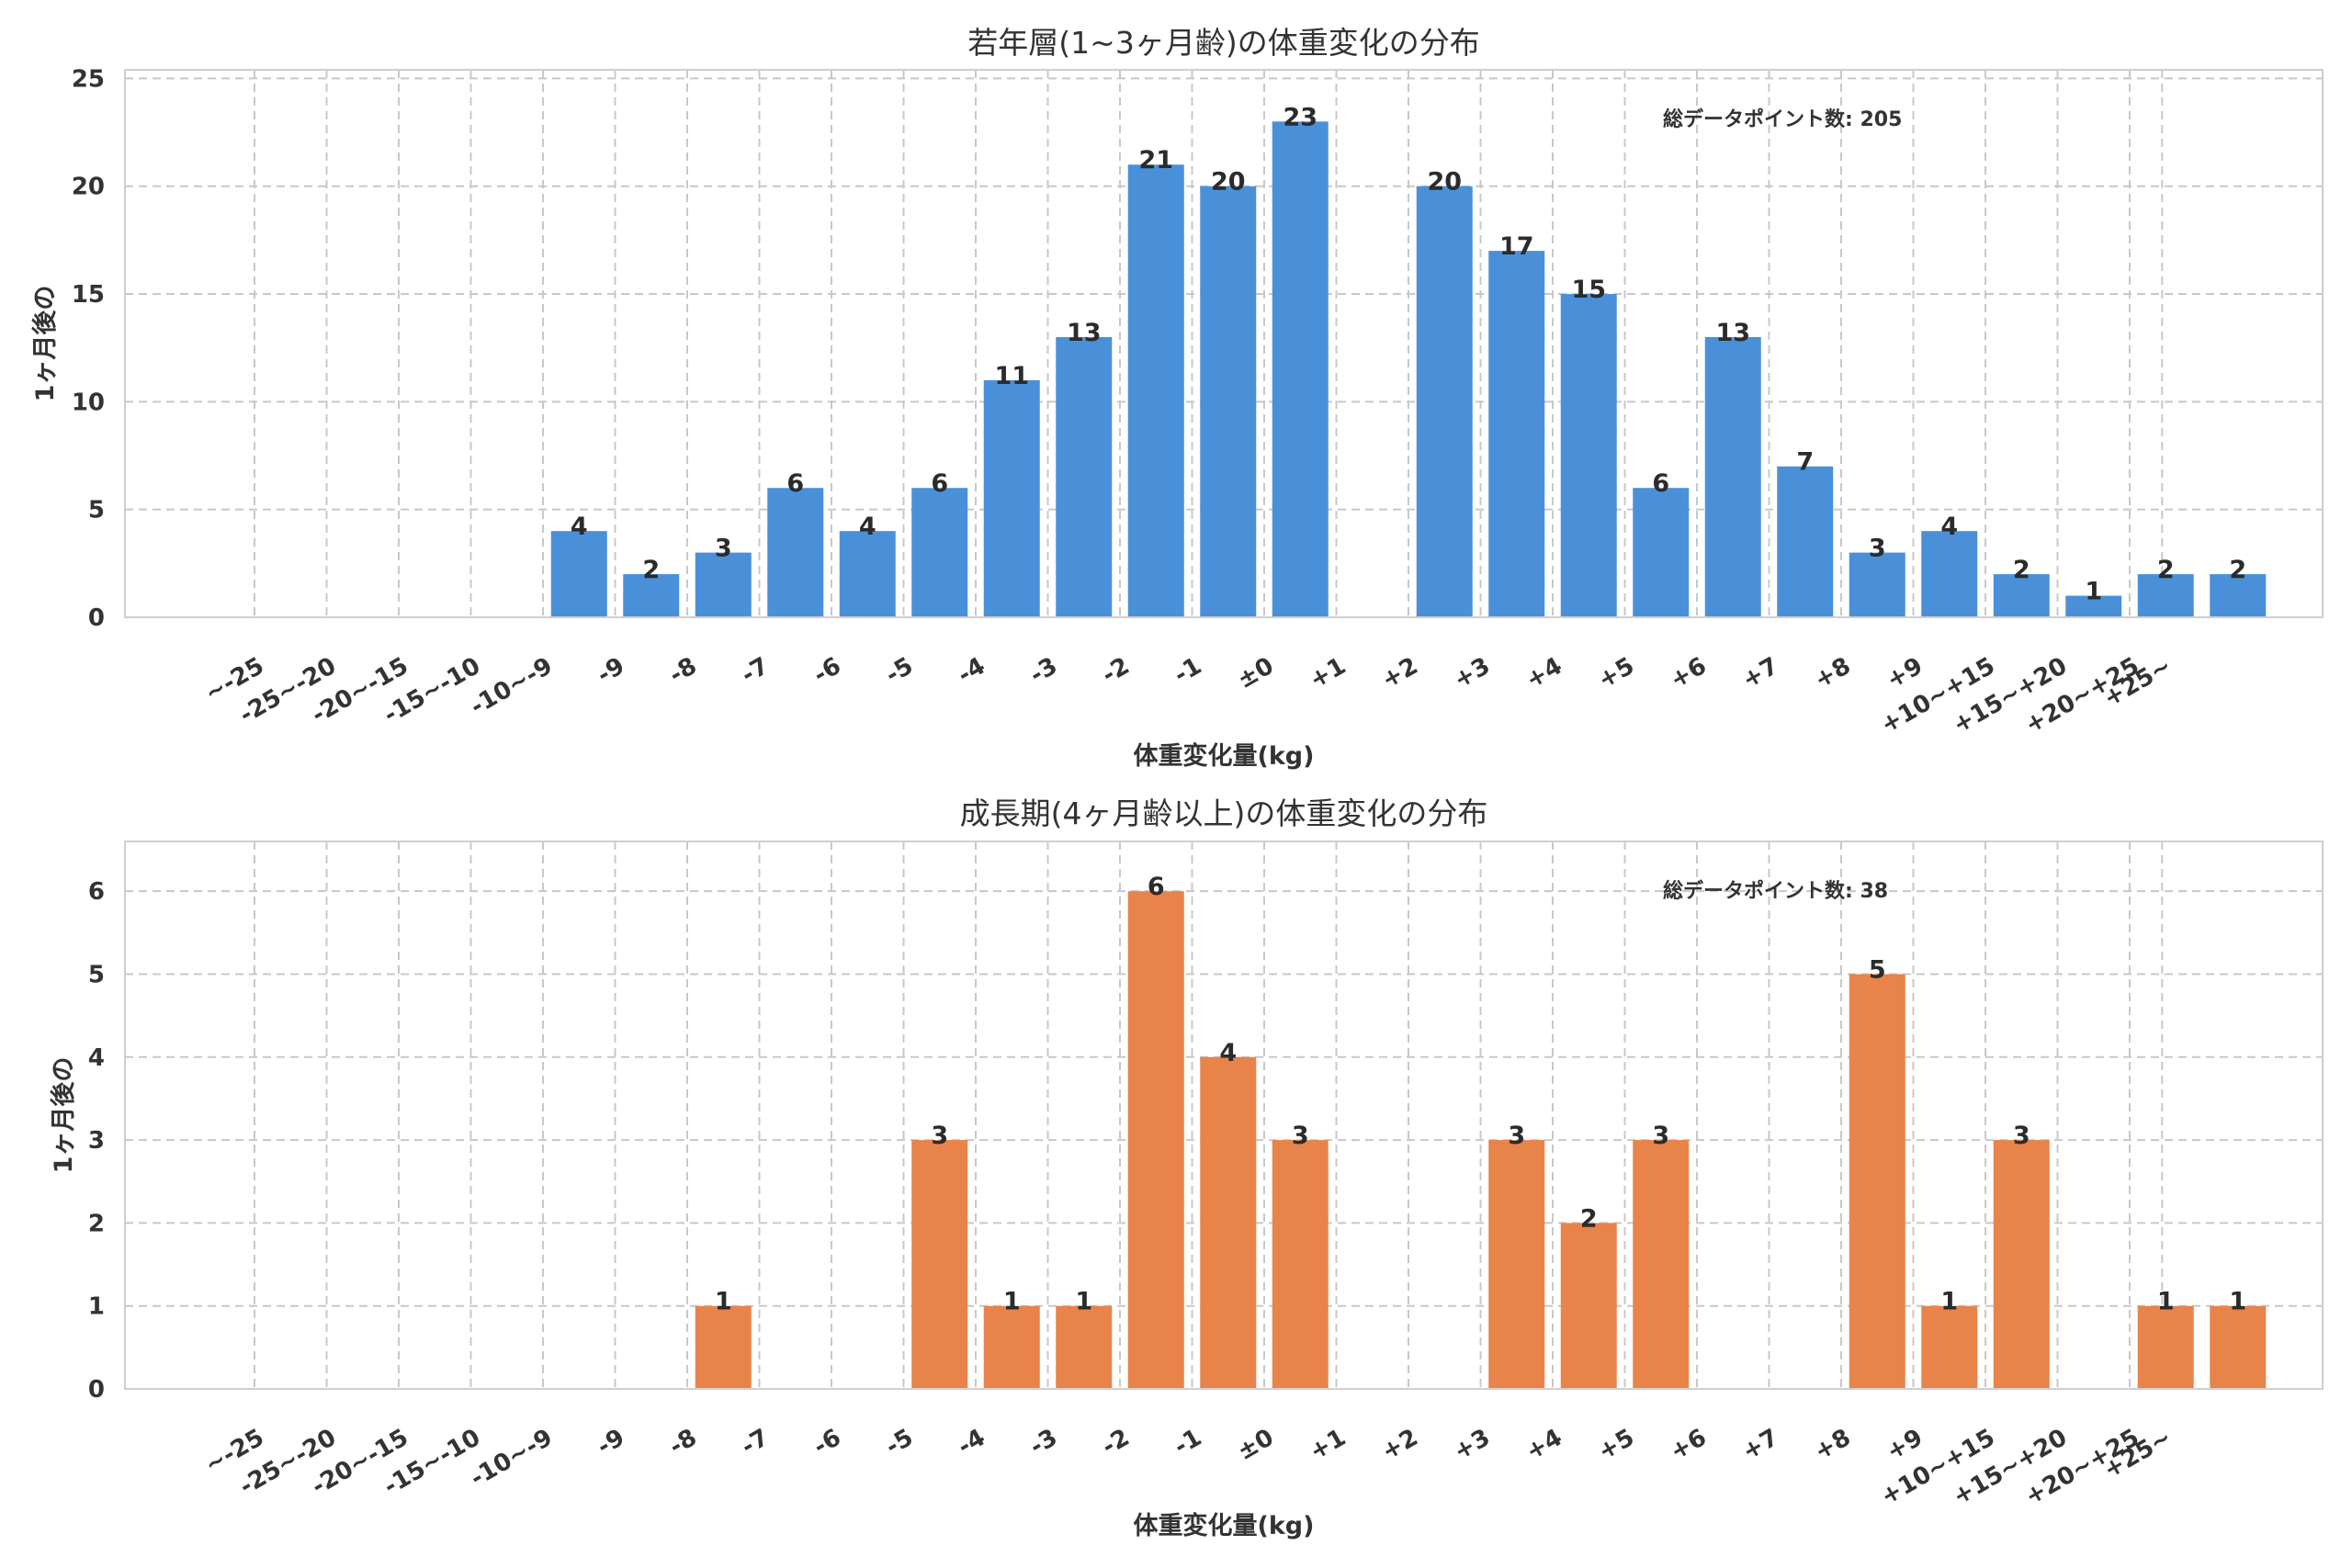 Image resolution: width=2352 pixels, height=1568 pixels. I want to click on chart-title: 若年層(1~3ヶ月齢)の体重変化の分布, so click(1223, 43).